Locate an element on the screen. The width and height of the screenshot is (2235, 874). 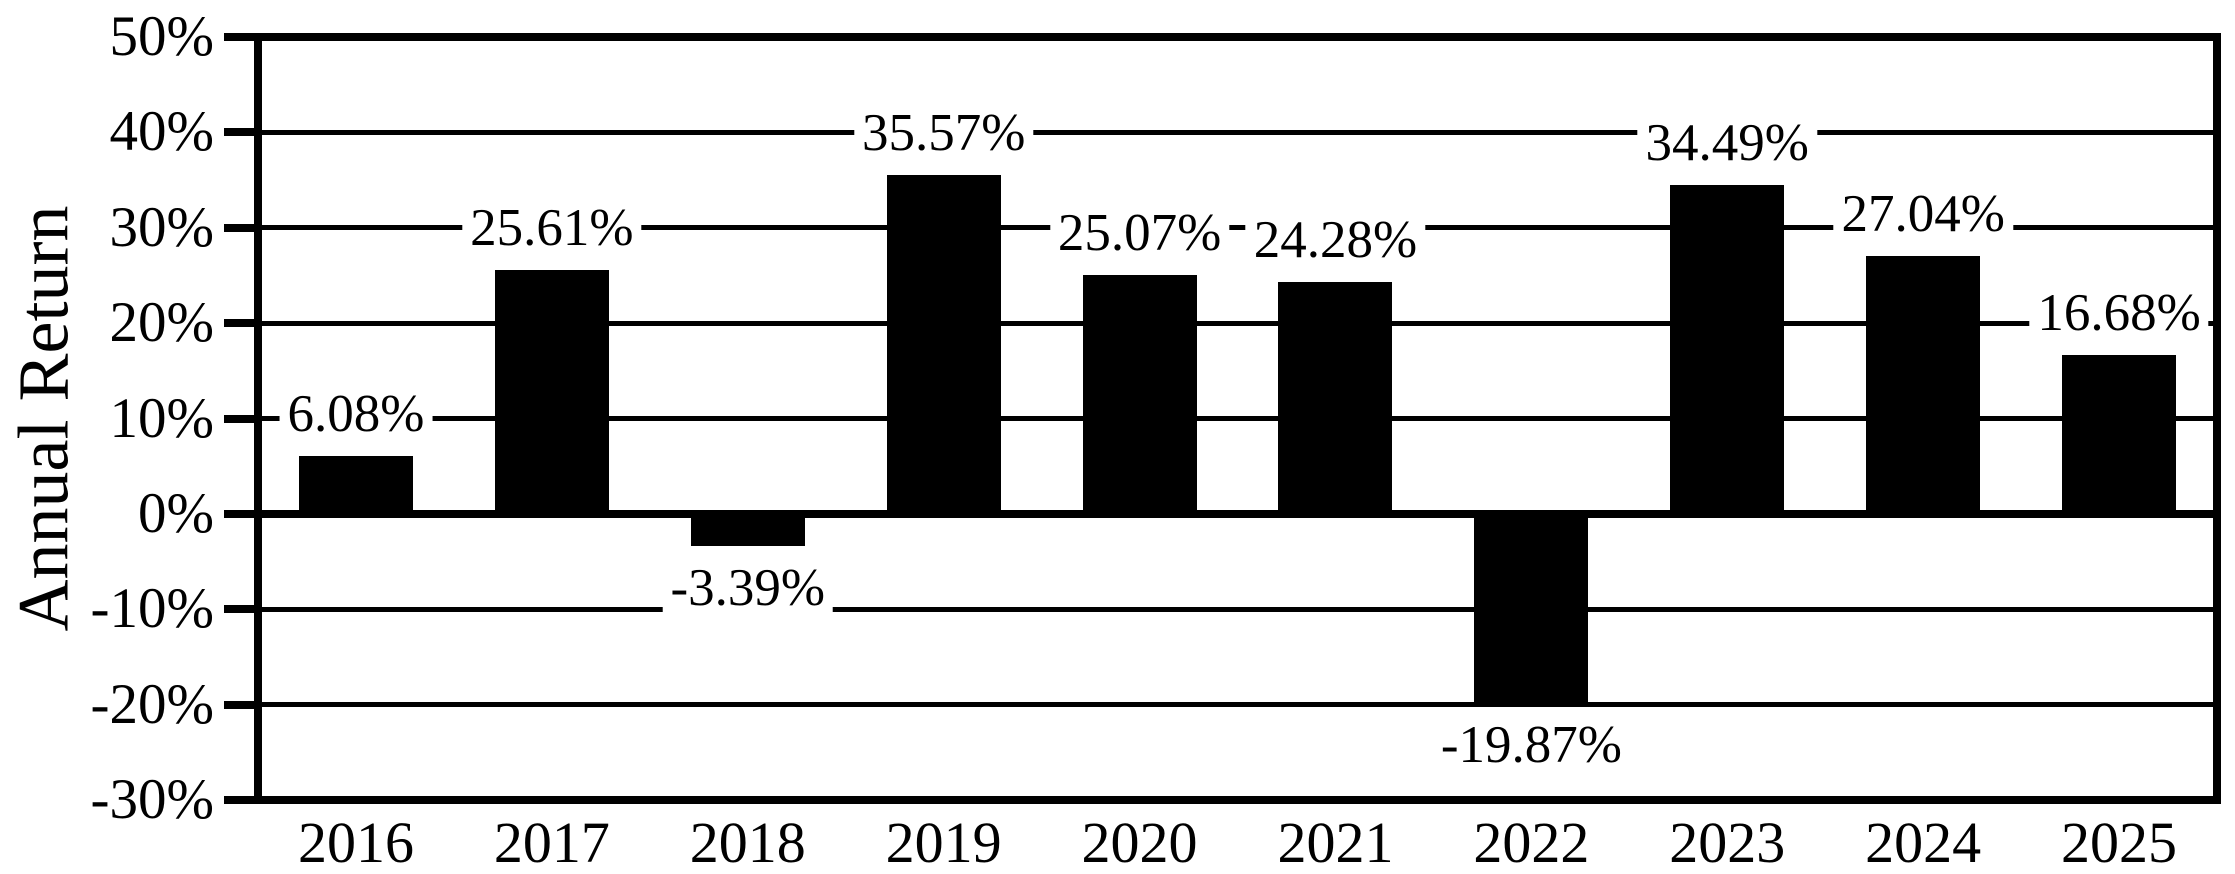
bar-value-label: 34.49% is located at coordinates (1727, 142).